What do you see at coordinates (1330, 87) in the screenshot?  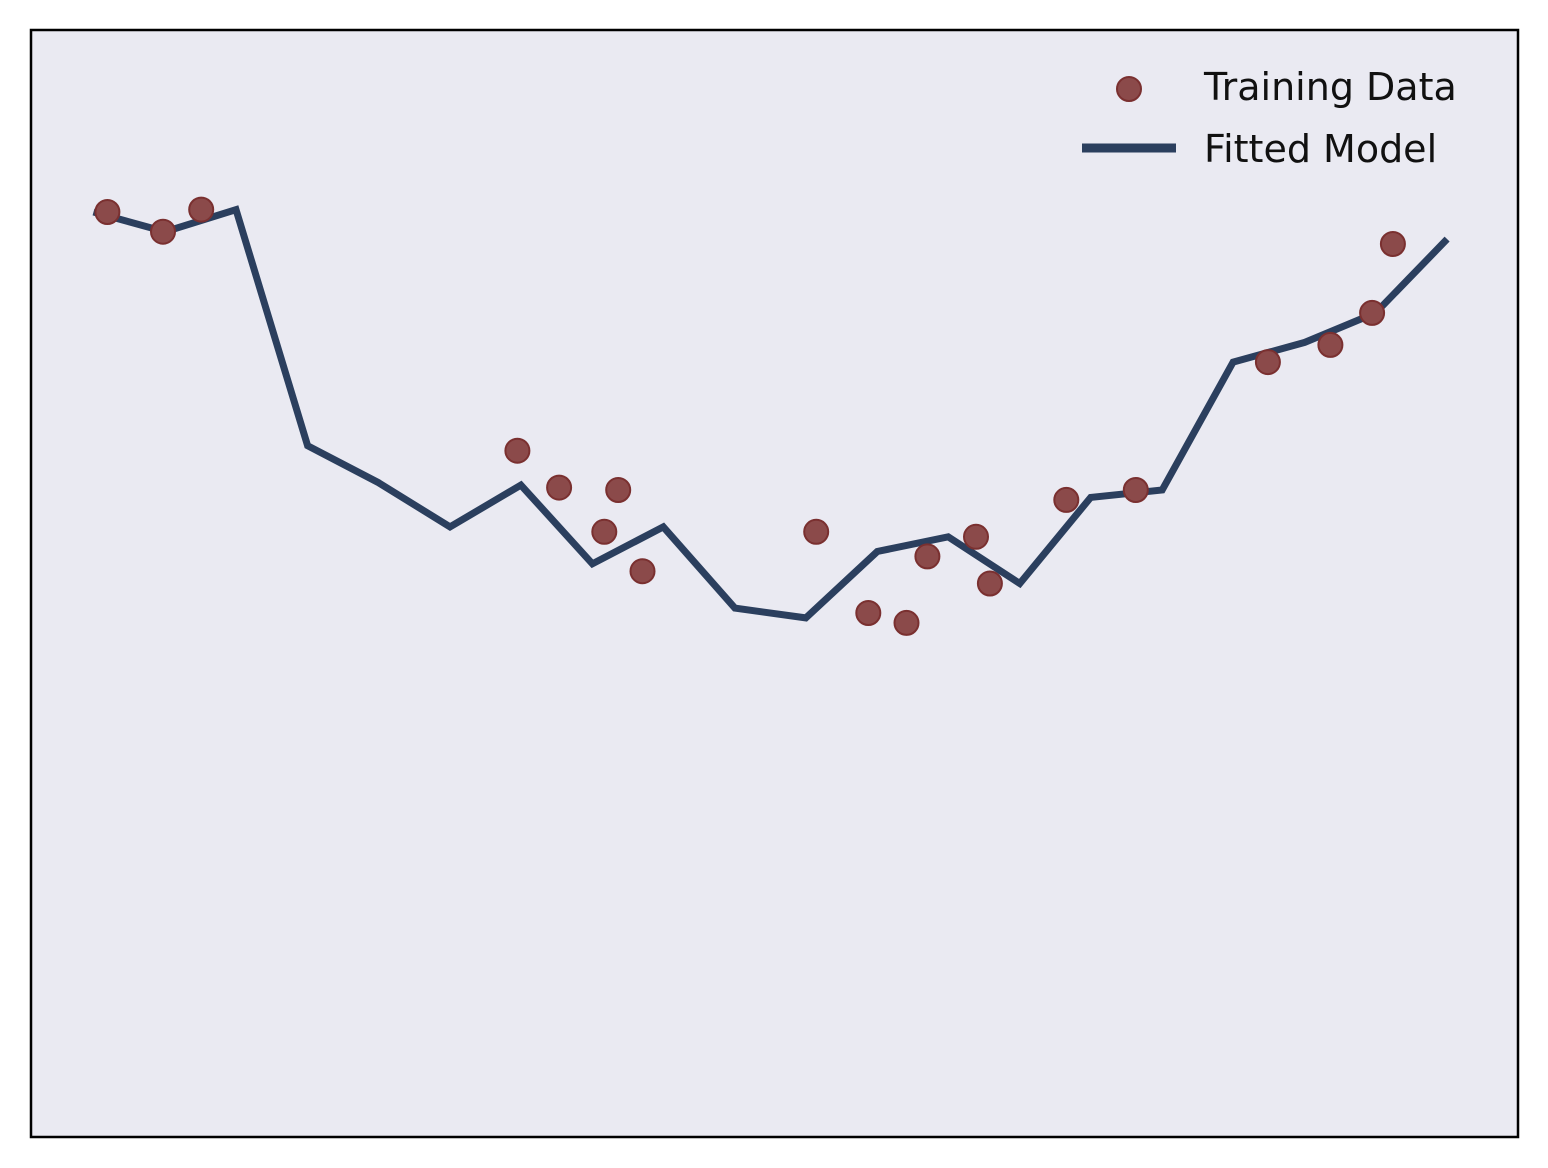 I see `legend-label-training-data: Training Data` at bounding box center [1330, 87].